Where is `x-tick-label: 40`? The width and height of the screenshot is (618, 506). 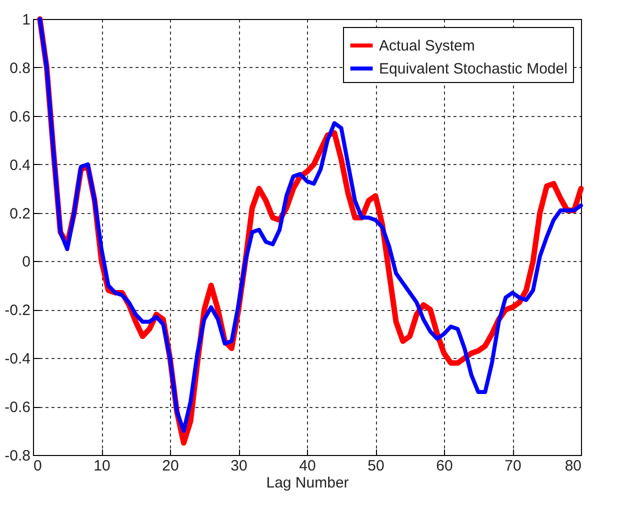
x-tick-label: 40 is located at coordinates (307, 466).